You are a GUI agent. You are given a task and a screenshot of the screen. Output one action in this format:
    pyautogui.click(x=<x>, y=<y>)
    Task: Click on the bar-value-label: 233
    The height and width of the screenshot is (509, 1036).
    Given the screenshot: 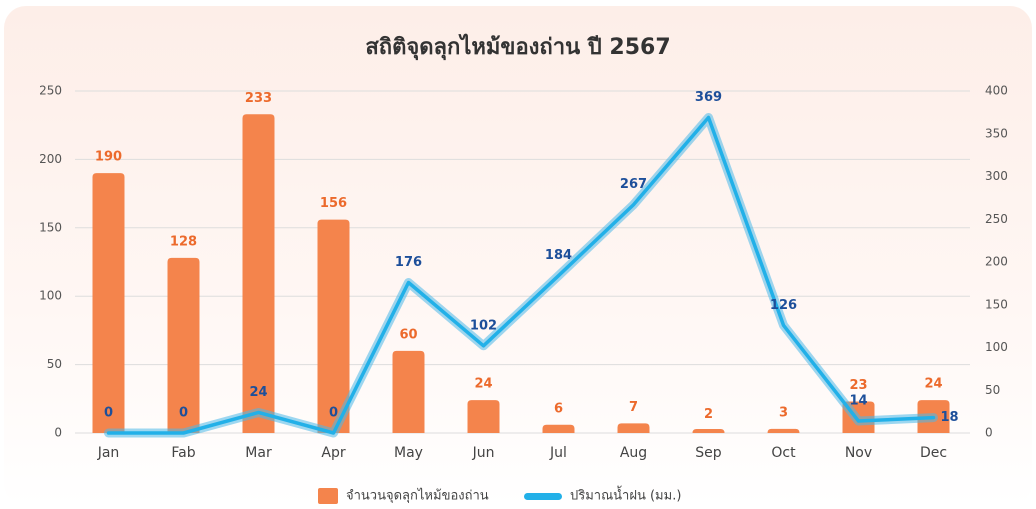 What is the action you would take?
    pyautogui.click(x=258, y=98)
    